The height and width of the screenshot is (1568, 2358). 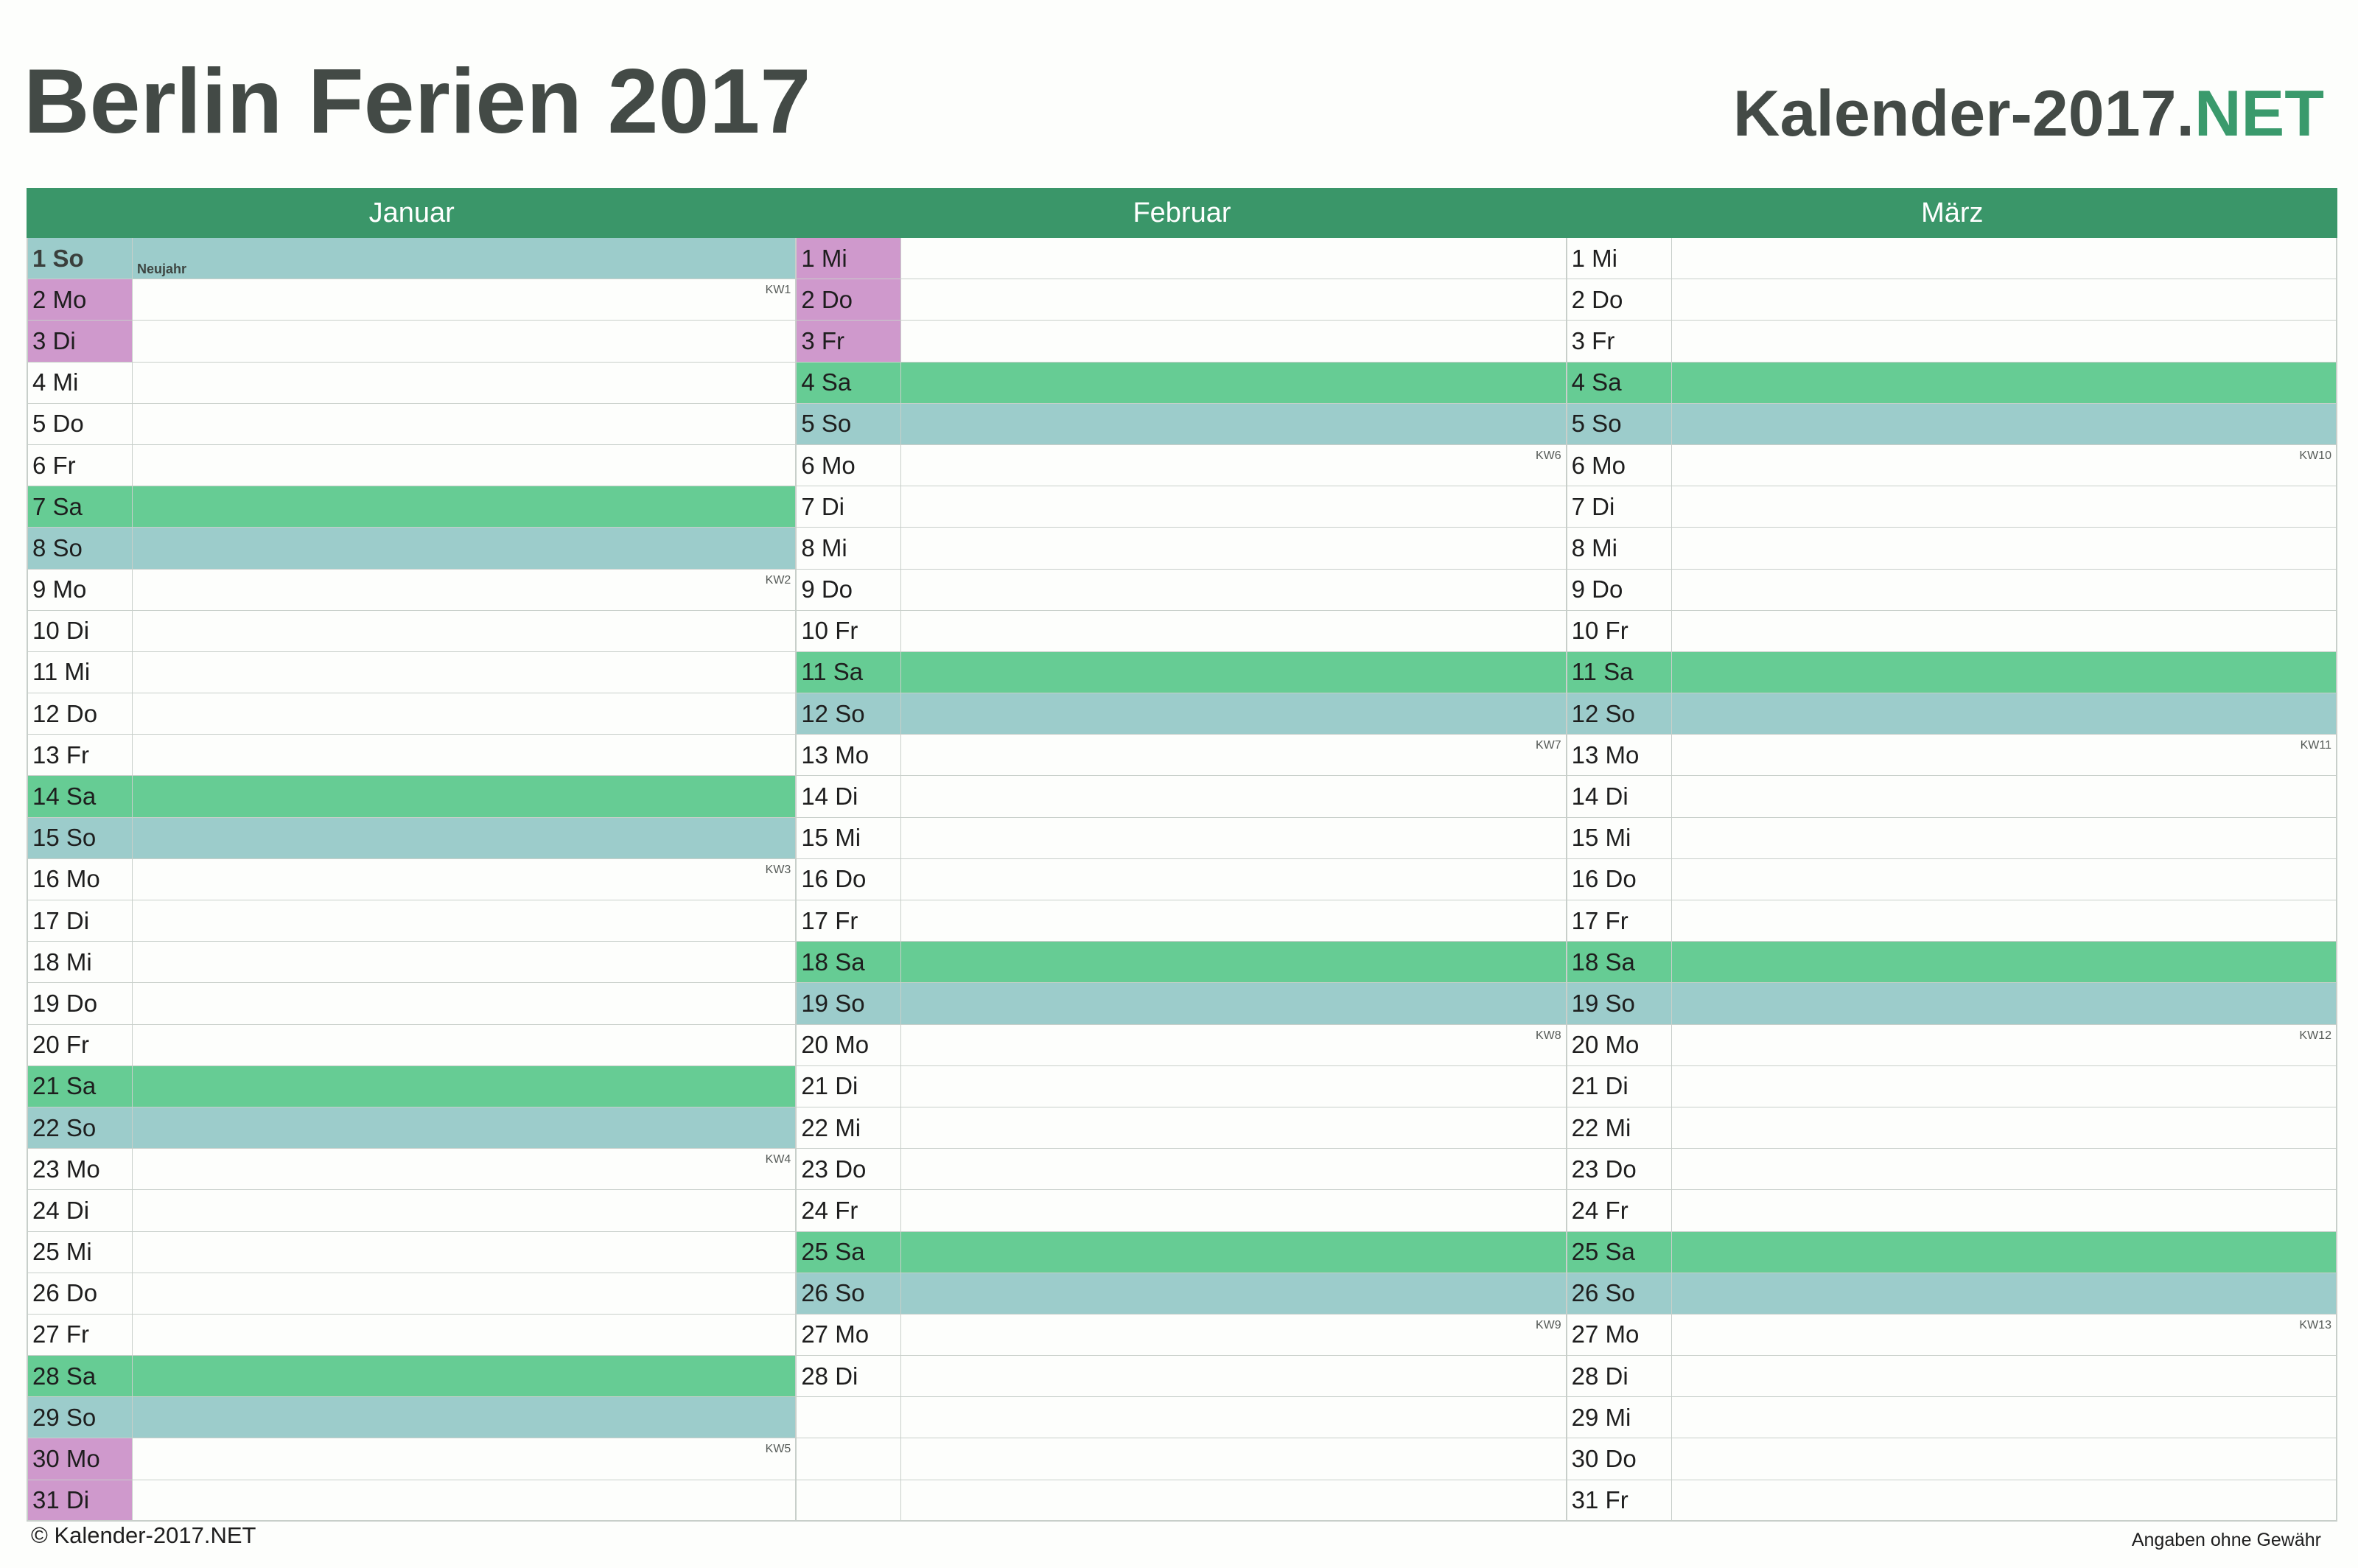 I want to click on brand-logo: Kalender-2017.NET, so click(x=2028, y=114).